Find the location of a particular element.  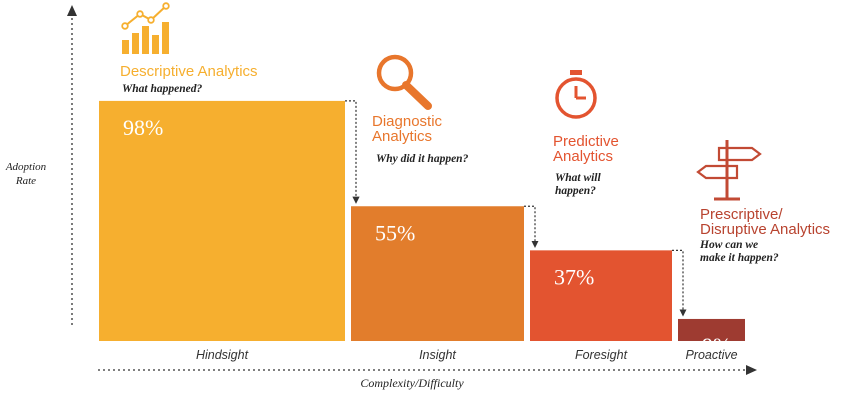

bar-proactive is located at coordinates (711, 329).